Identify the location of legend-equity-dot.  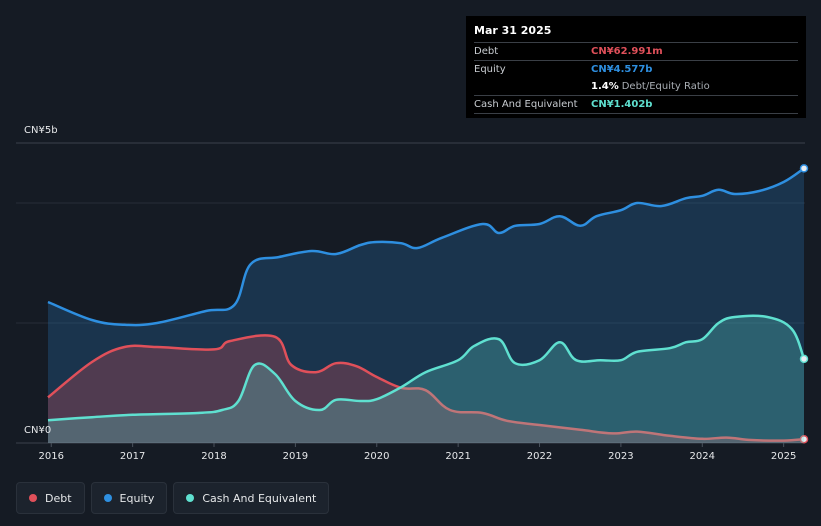
(107, 498).